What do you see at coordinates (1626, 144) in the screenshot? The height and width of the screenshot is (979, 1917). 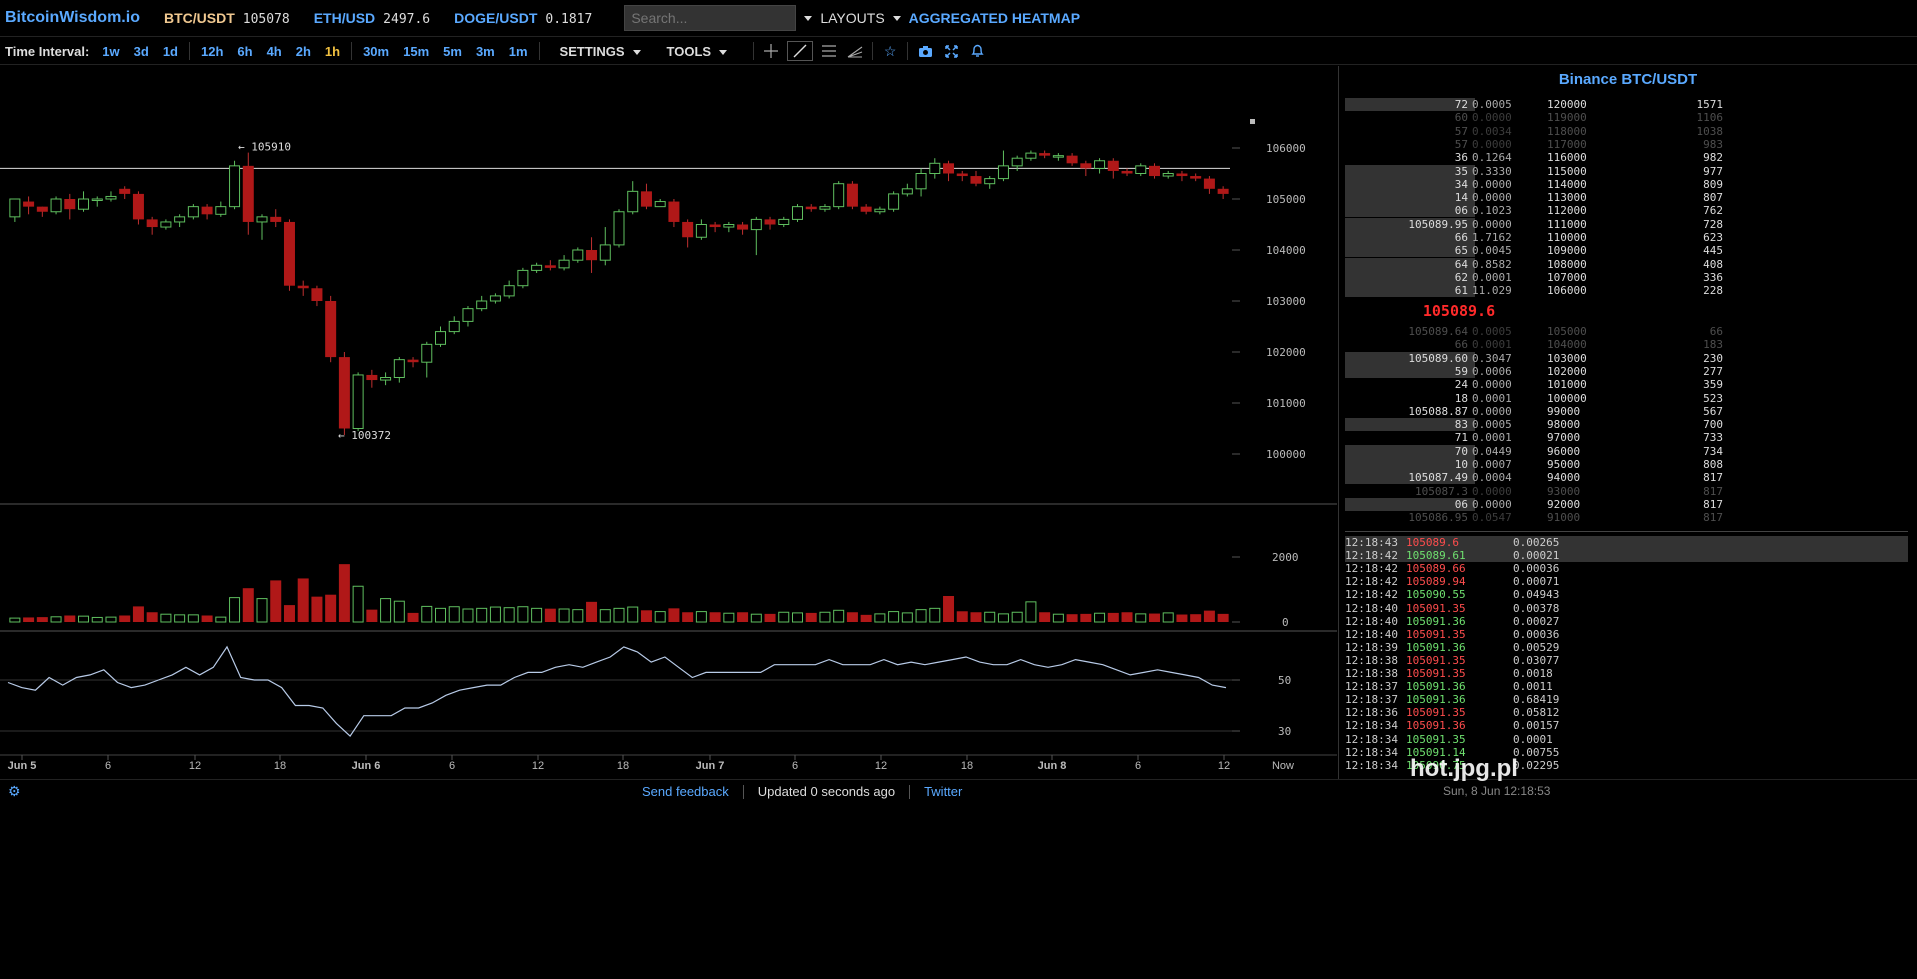 I see `orderbook-row: 57 0.0000 117000 983` at bounding box center [1626, 144].